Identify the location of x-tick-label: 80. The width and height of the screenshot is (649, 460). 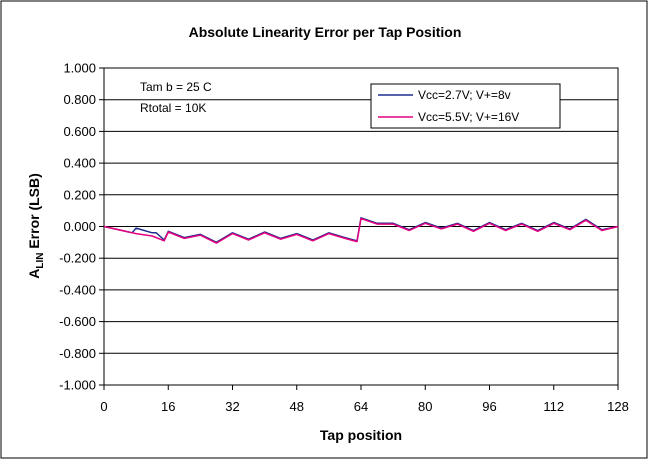
(425, 406).